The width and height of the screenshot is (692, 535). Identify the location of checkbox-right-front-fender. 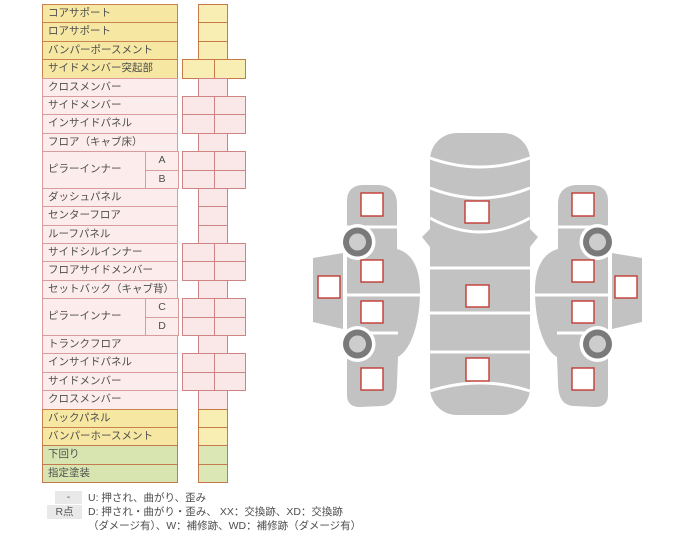
(583, 204).